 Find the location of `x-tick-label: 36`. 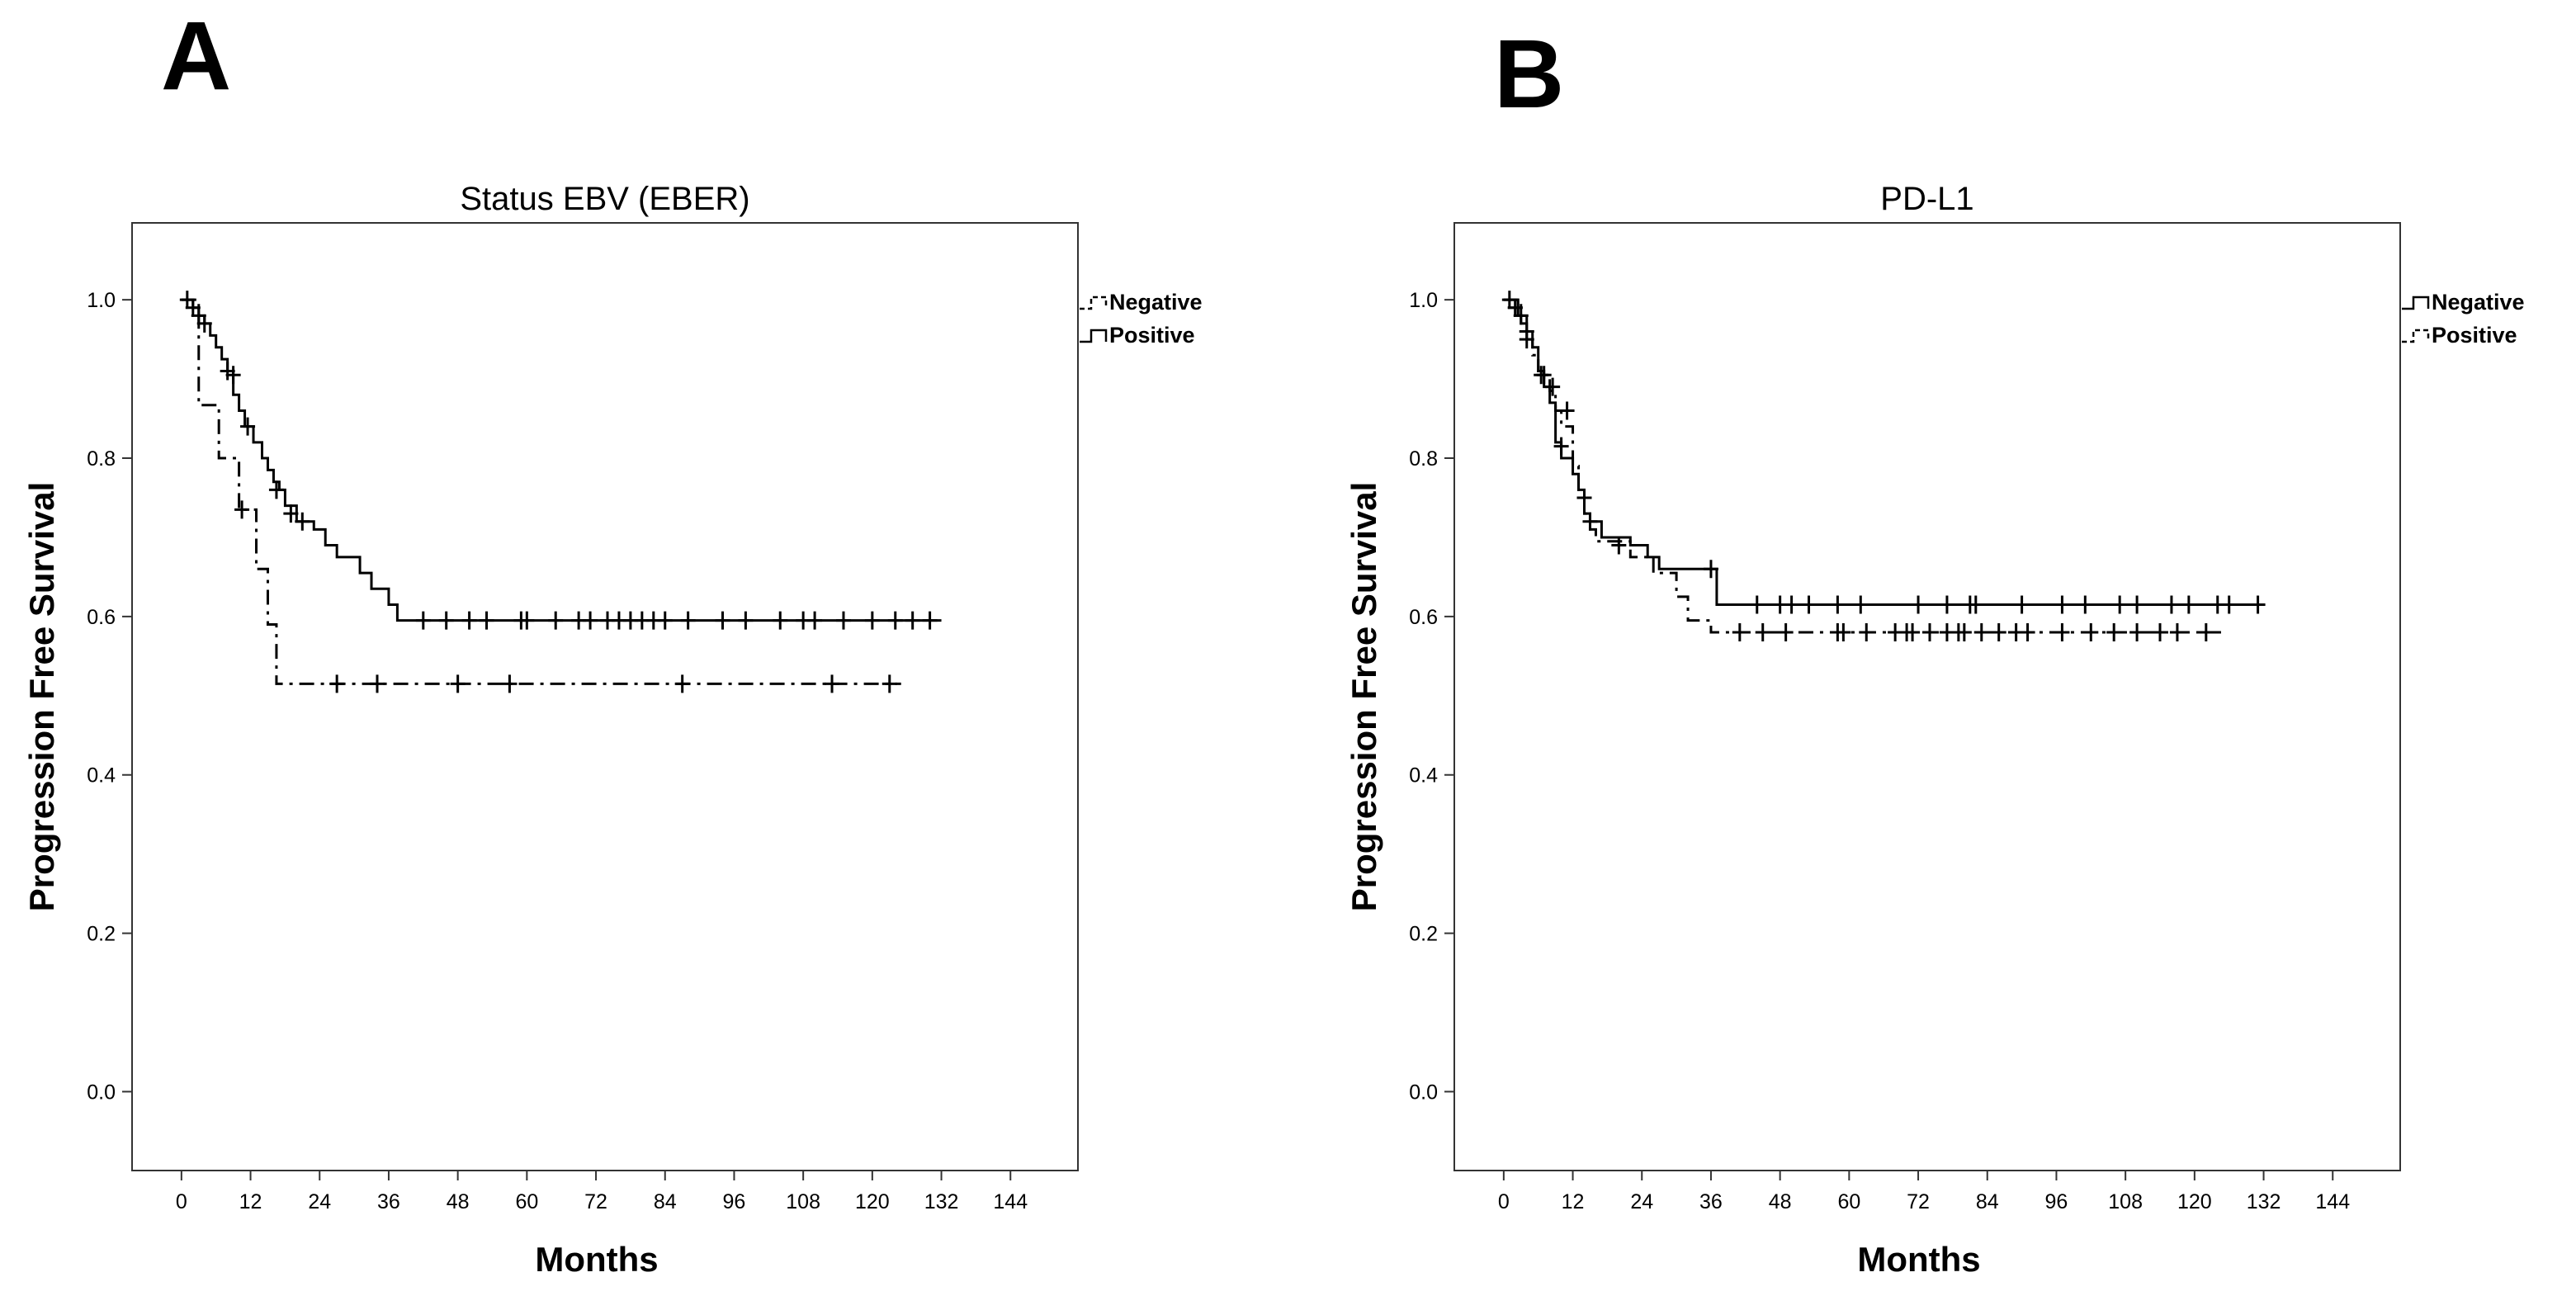

x-tick-label: 36 is located at coordinates (388, 1201).